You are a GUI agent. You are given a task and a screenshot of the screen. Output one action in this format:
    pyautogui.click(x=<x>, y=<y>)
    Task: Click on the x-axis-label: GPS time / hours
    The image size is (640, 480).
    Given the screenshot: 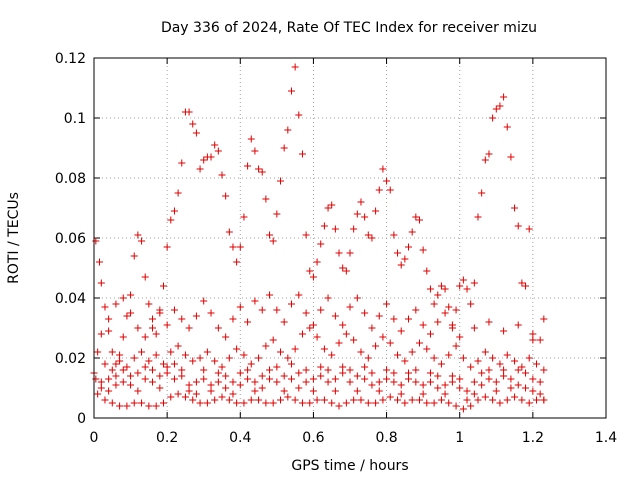 What is the action you would take?
    pyautogui.click(x=349, y=466)
    